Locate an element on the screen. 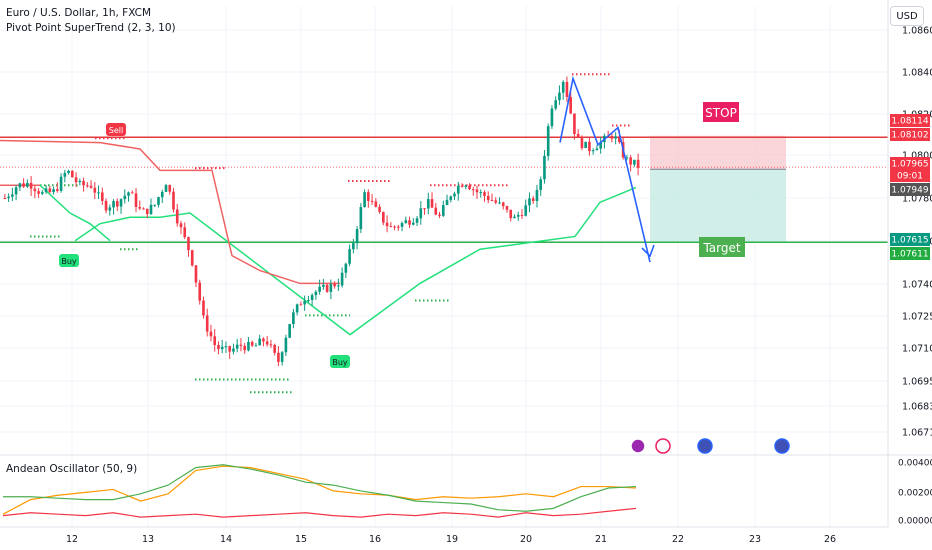 This screenshot has width=932, height=550. sell-label-bg is located at coordinates (116, 129).